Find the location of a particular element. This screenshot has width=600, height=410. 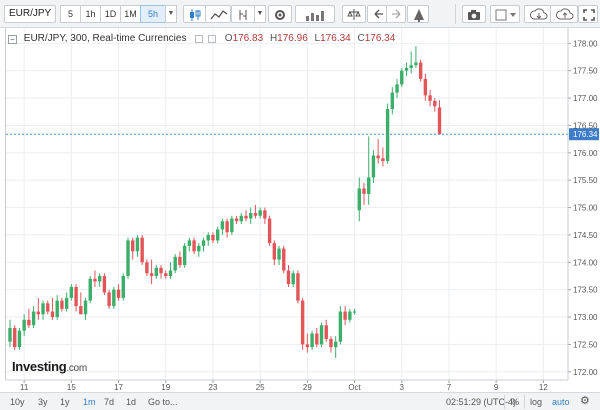

redo-icon is located at coordinates (396, 14).